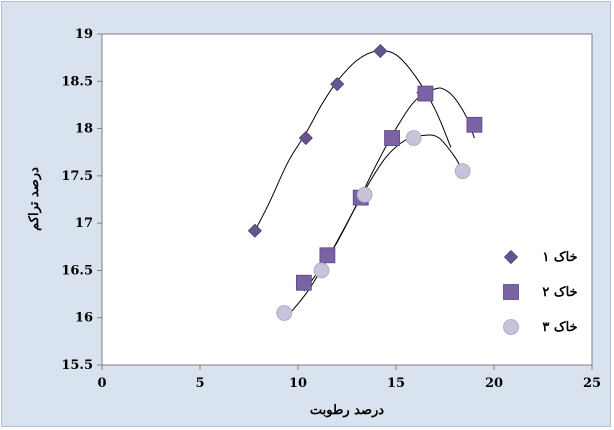  What do you see at coordinates (592, 383) in the screenshot?
I see `x-tick-label: 25` at bounding box center [592, 383].